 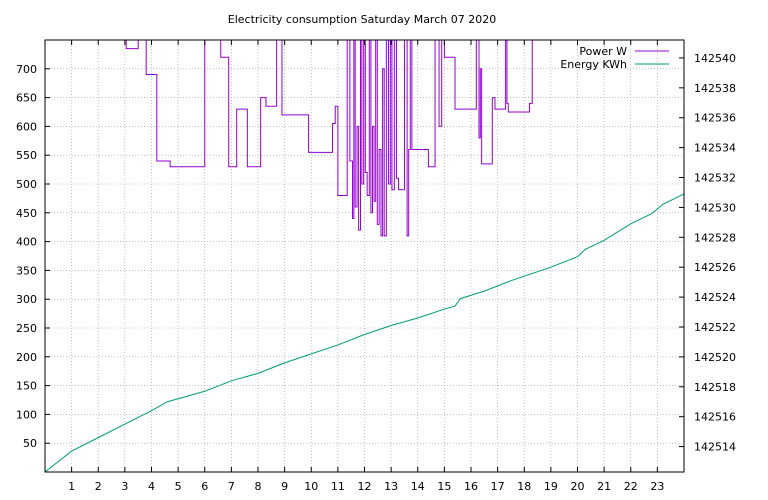 What do you see at coordinates (258, 486) in the screenshot?
I see `x-tick-label: 8` at bounding box center [258, 486].